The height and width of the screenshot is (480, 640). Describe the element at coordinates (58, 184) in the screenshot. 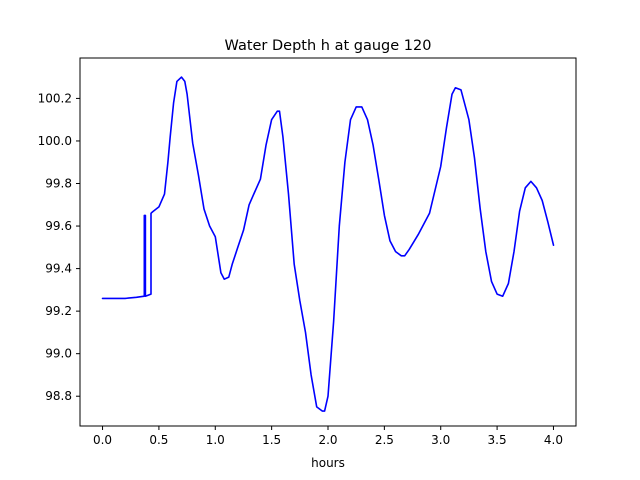

I see `y-tick-label: 99.8` at that location.